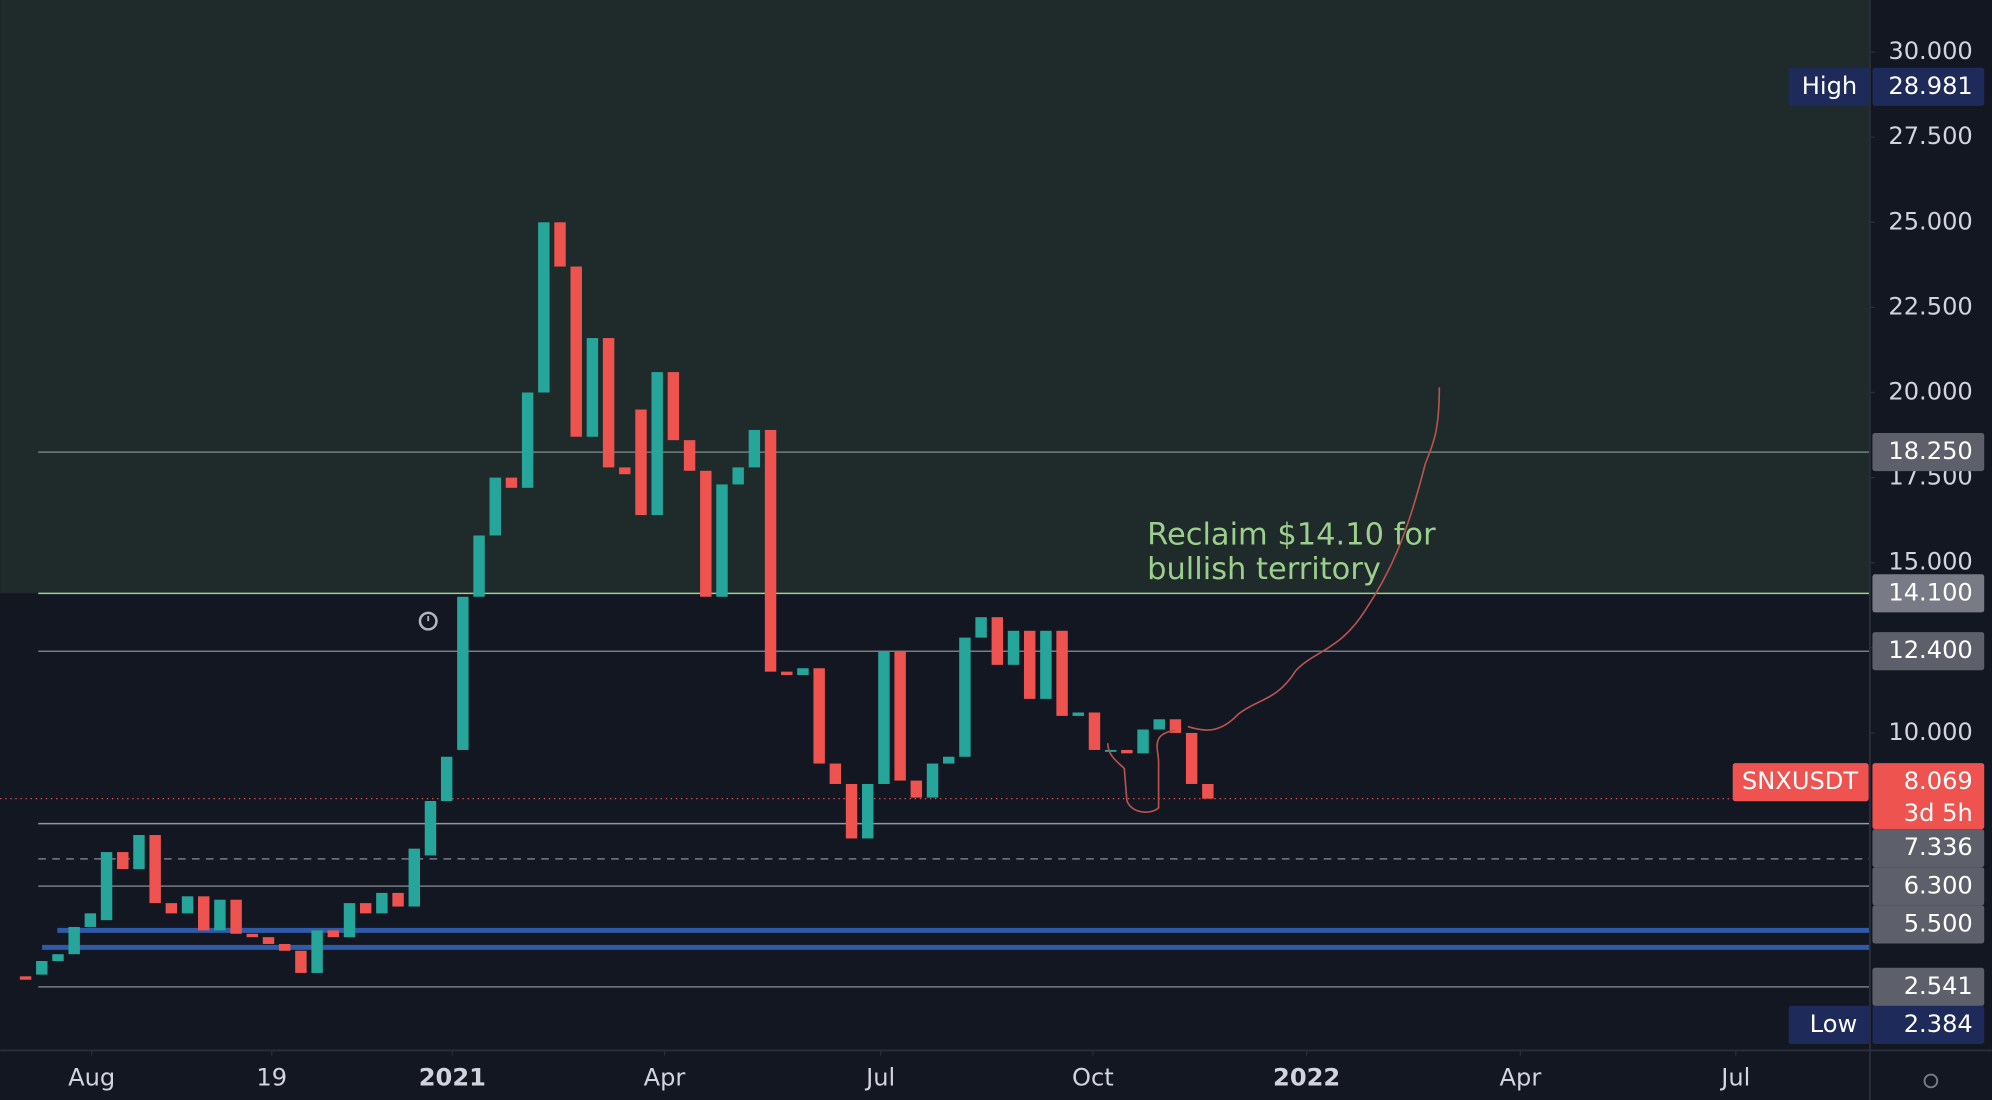  What do you see at coordinates (1930, 732) in the screenshot?
I see `y-tick-label: 10.000` at bounding box center [1930, 732].